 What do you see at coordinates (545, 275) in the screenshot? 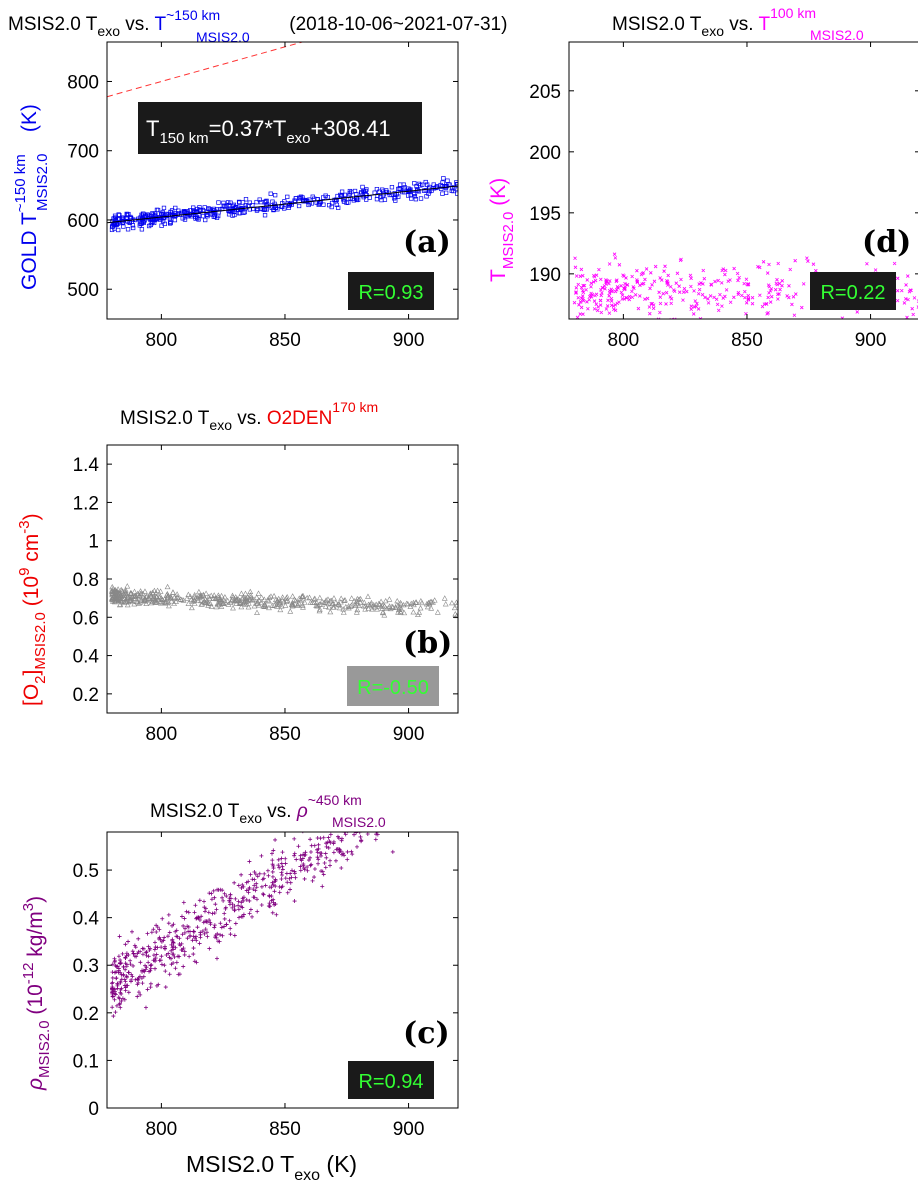
I see `y-tick-label: 190` at bounding box center [545, 275].